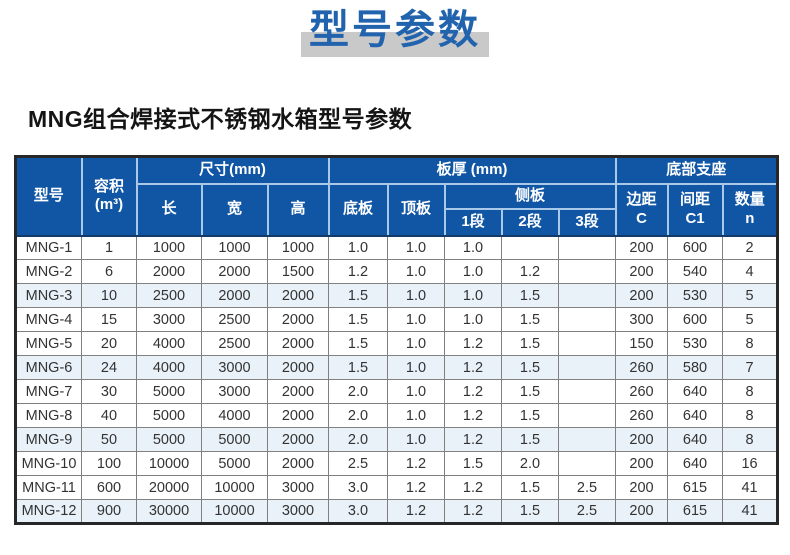  Describe the element at coordinates (109, 271) in the screenshot. I see `capacity-cell: 6` at that location.